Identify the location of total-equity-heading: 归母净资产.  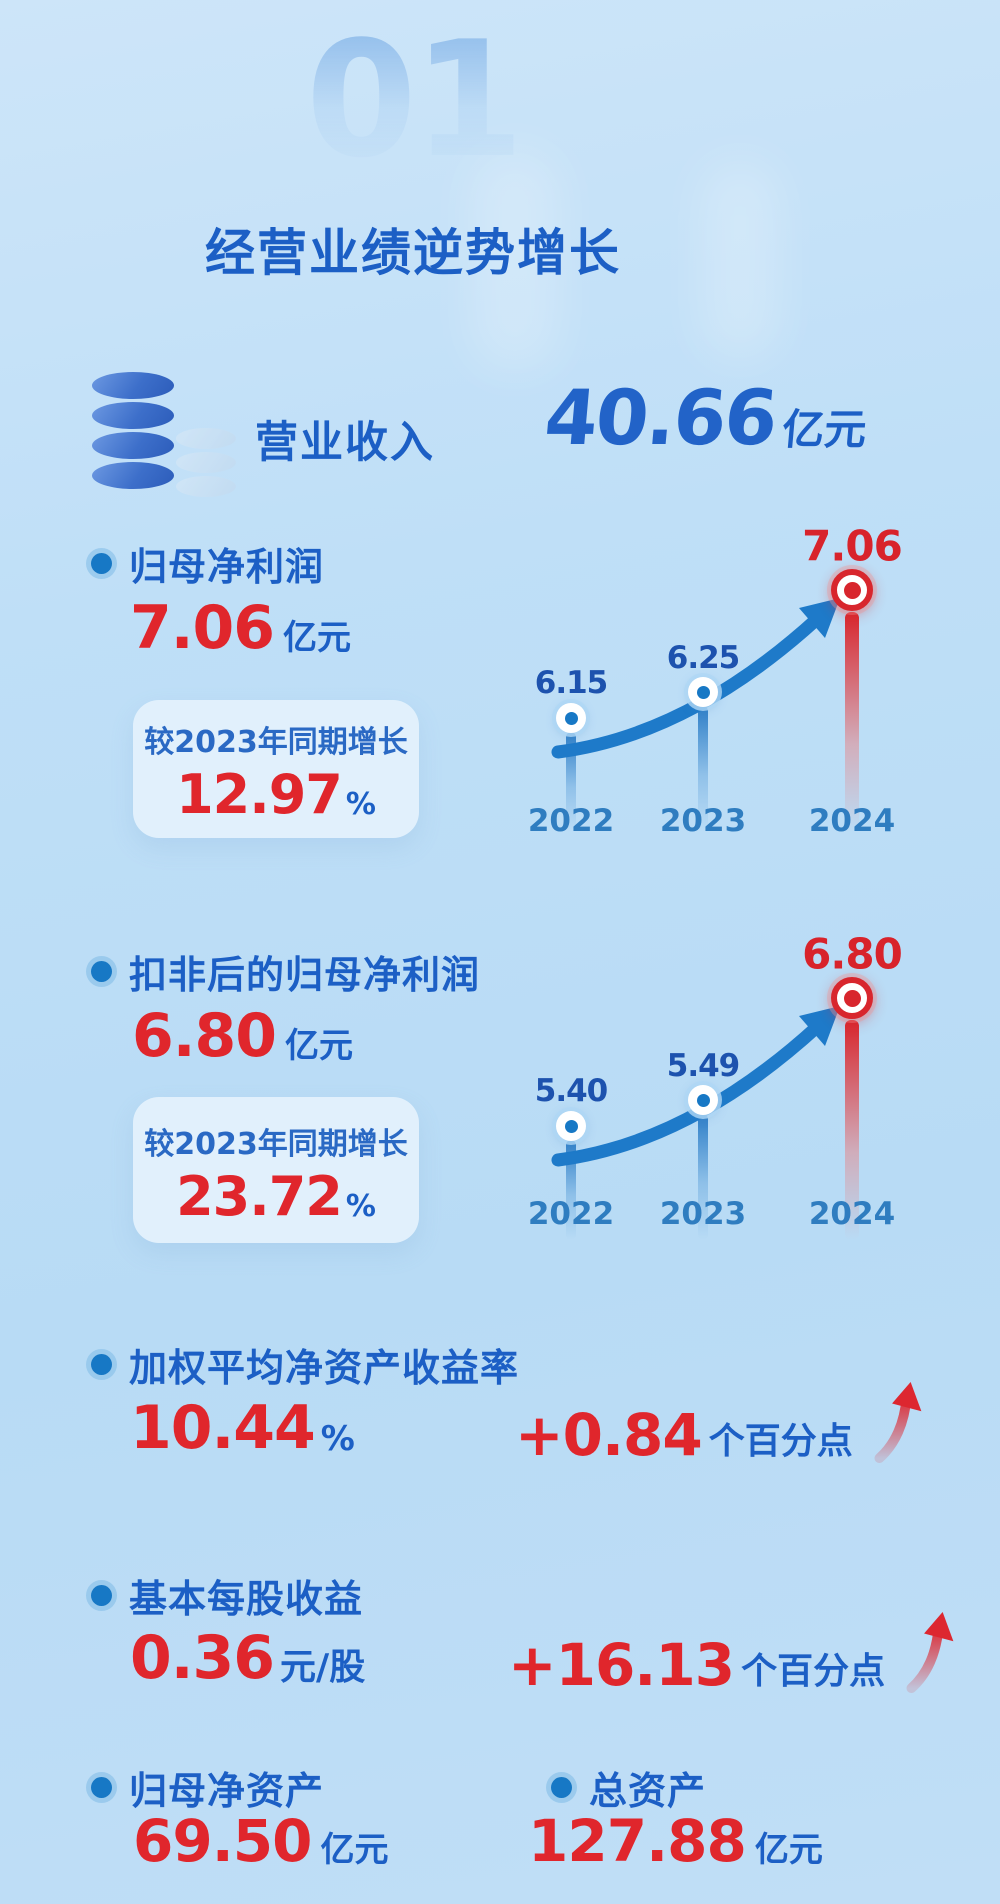
(205, 1787).